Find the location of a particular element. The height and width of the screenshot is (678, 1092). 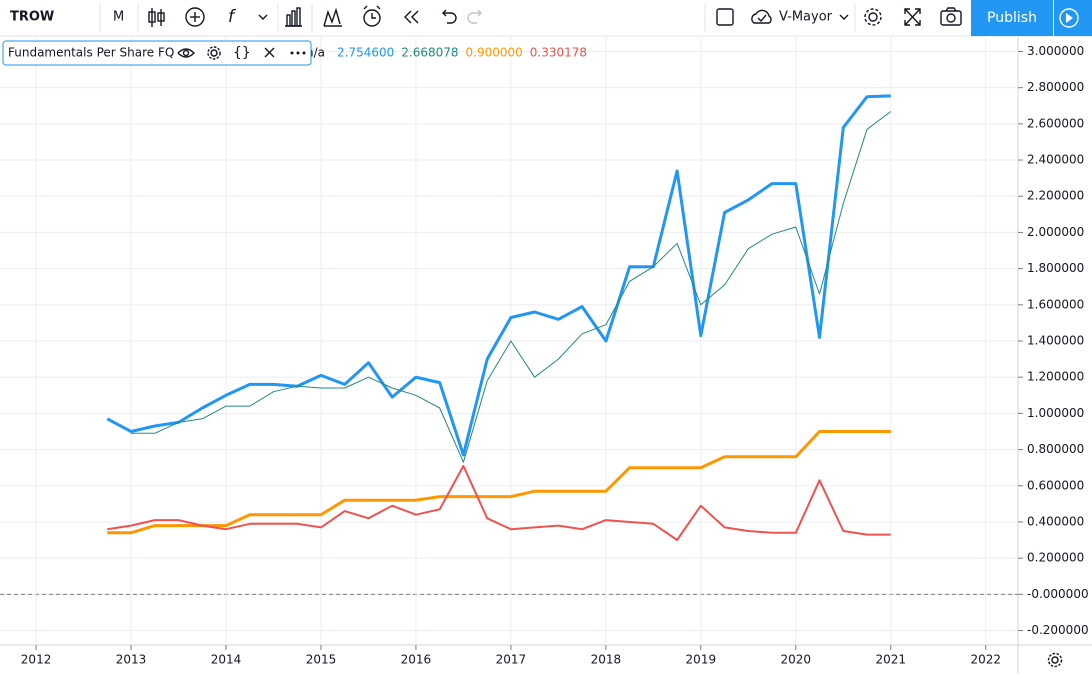

y-tick-label: 1.600000 is located at coordinates (1055, 304).